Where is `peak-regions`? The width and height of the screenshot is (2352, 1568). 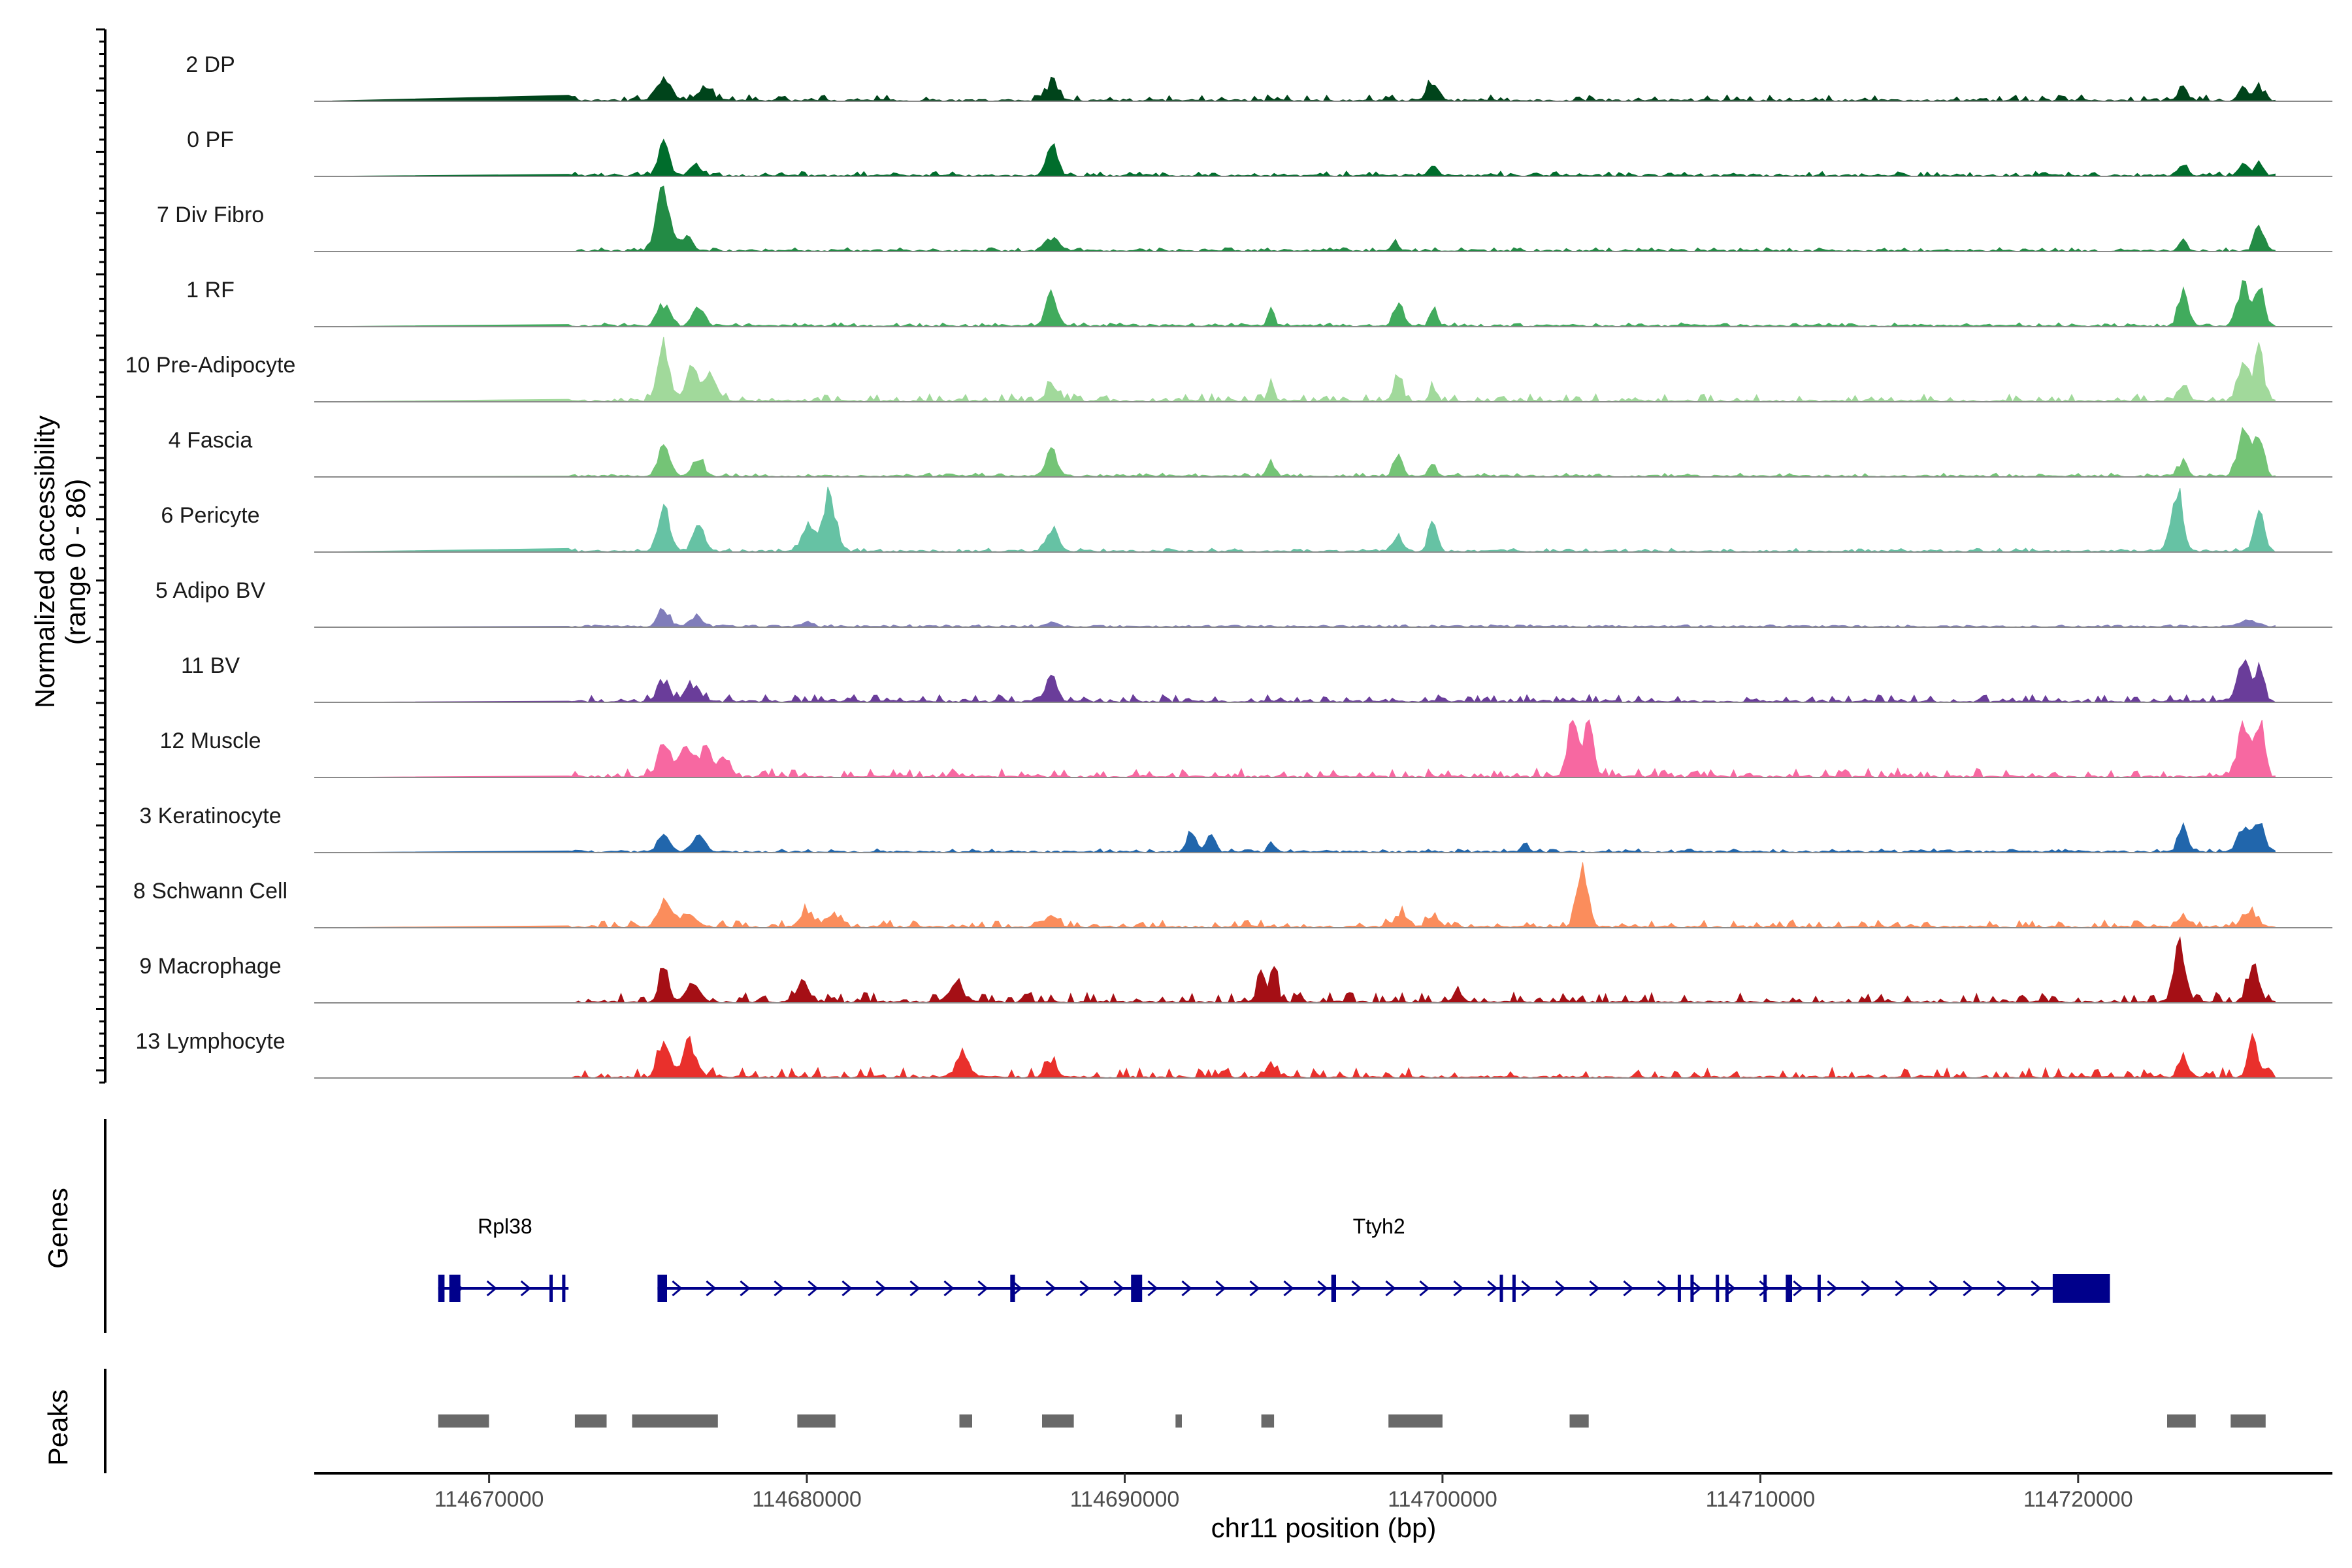
peak-regions is located at coordinates (1352, 1421).